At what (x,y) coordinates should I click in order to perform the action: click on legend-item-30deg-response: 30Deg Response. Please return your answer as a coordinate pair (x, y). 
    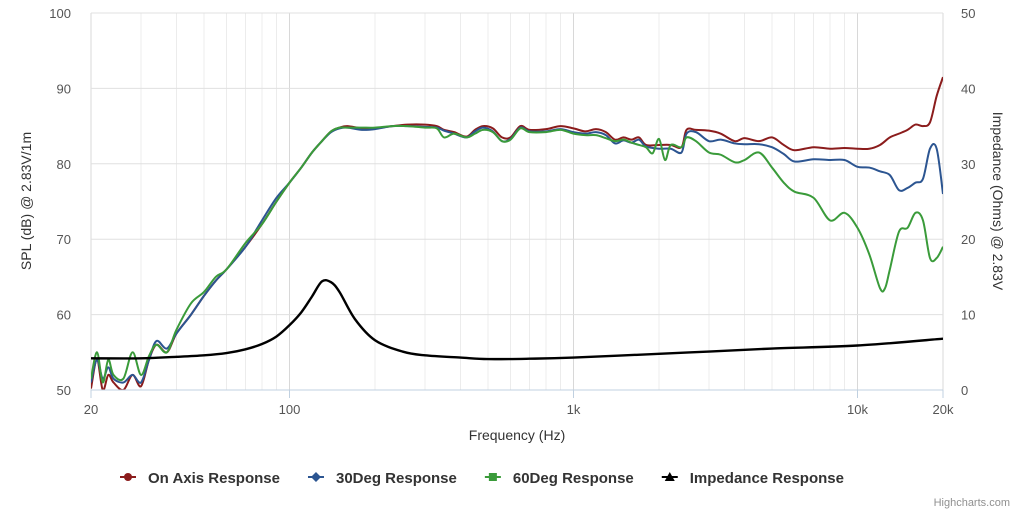
    Looking at the image, I should click on (382, 478).